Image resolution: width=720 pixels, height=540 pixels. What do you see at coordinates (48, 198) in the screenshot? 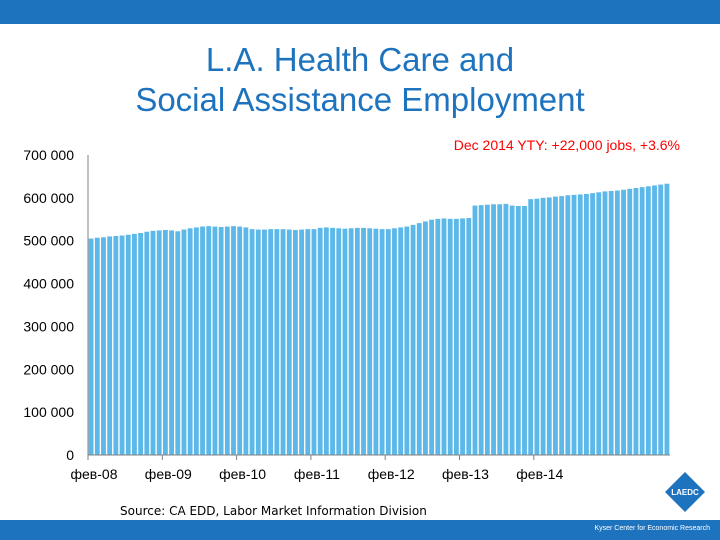
I see `y-tick-label: 600 000` at bounding box center [48, 198].